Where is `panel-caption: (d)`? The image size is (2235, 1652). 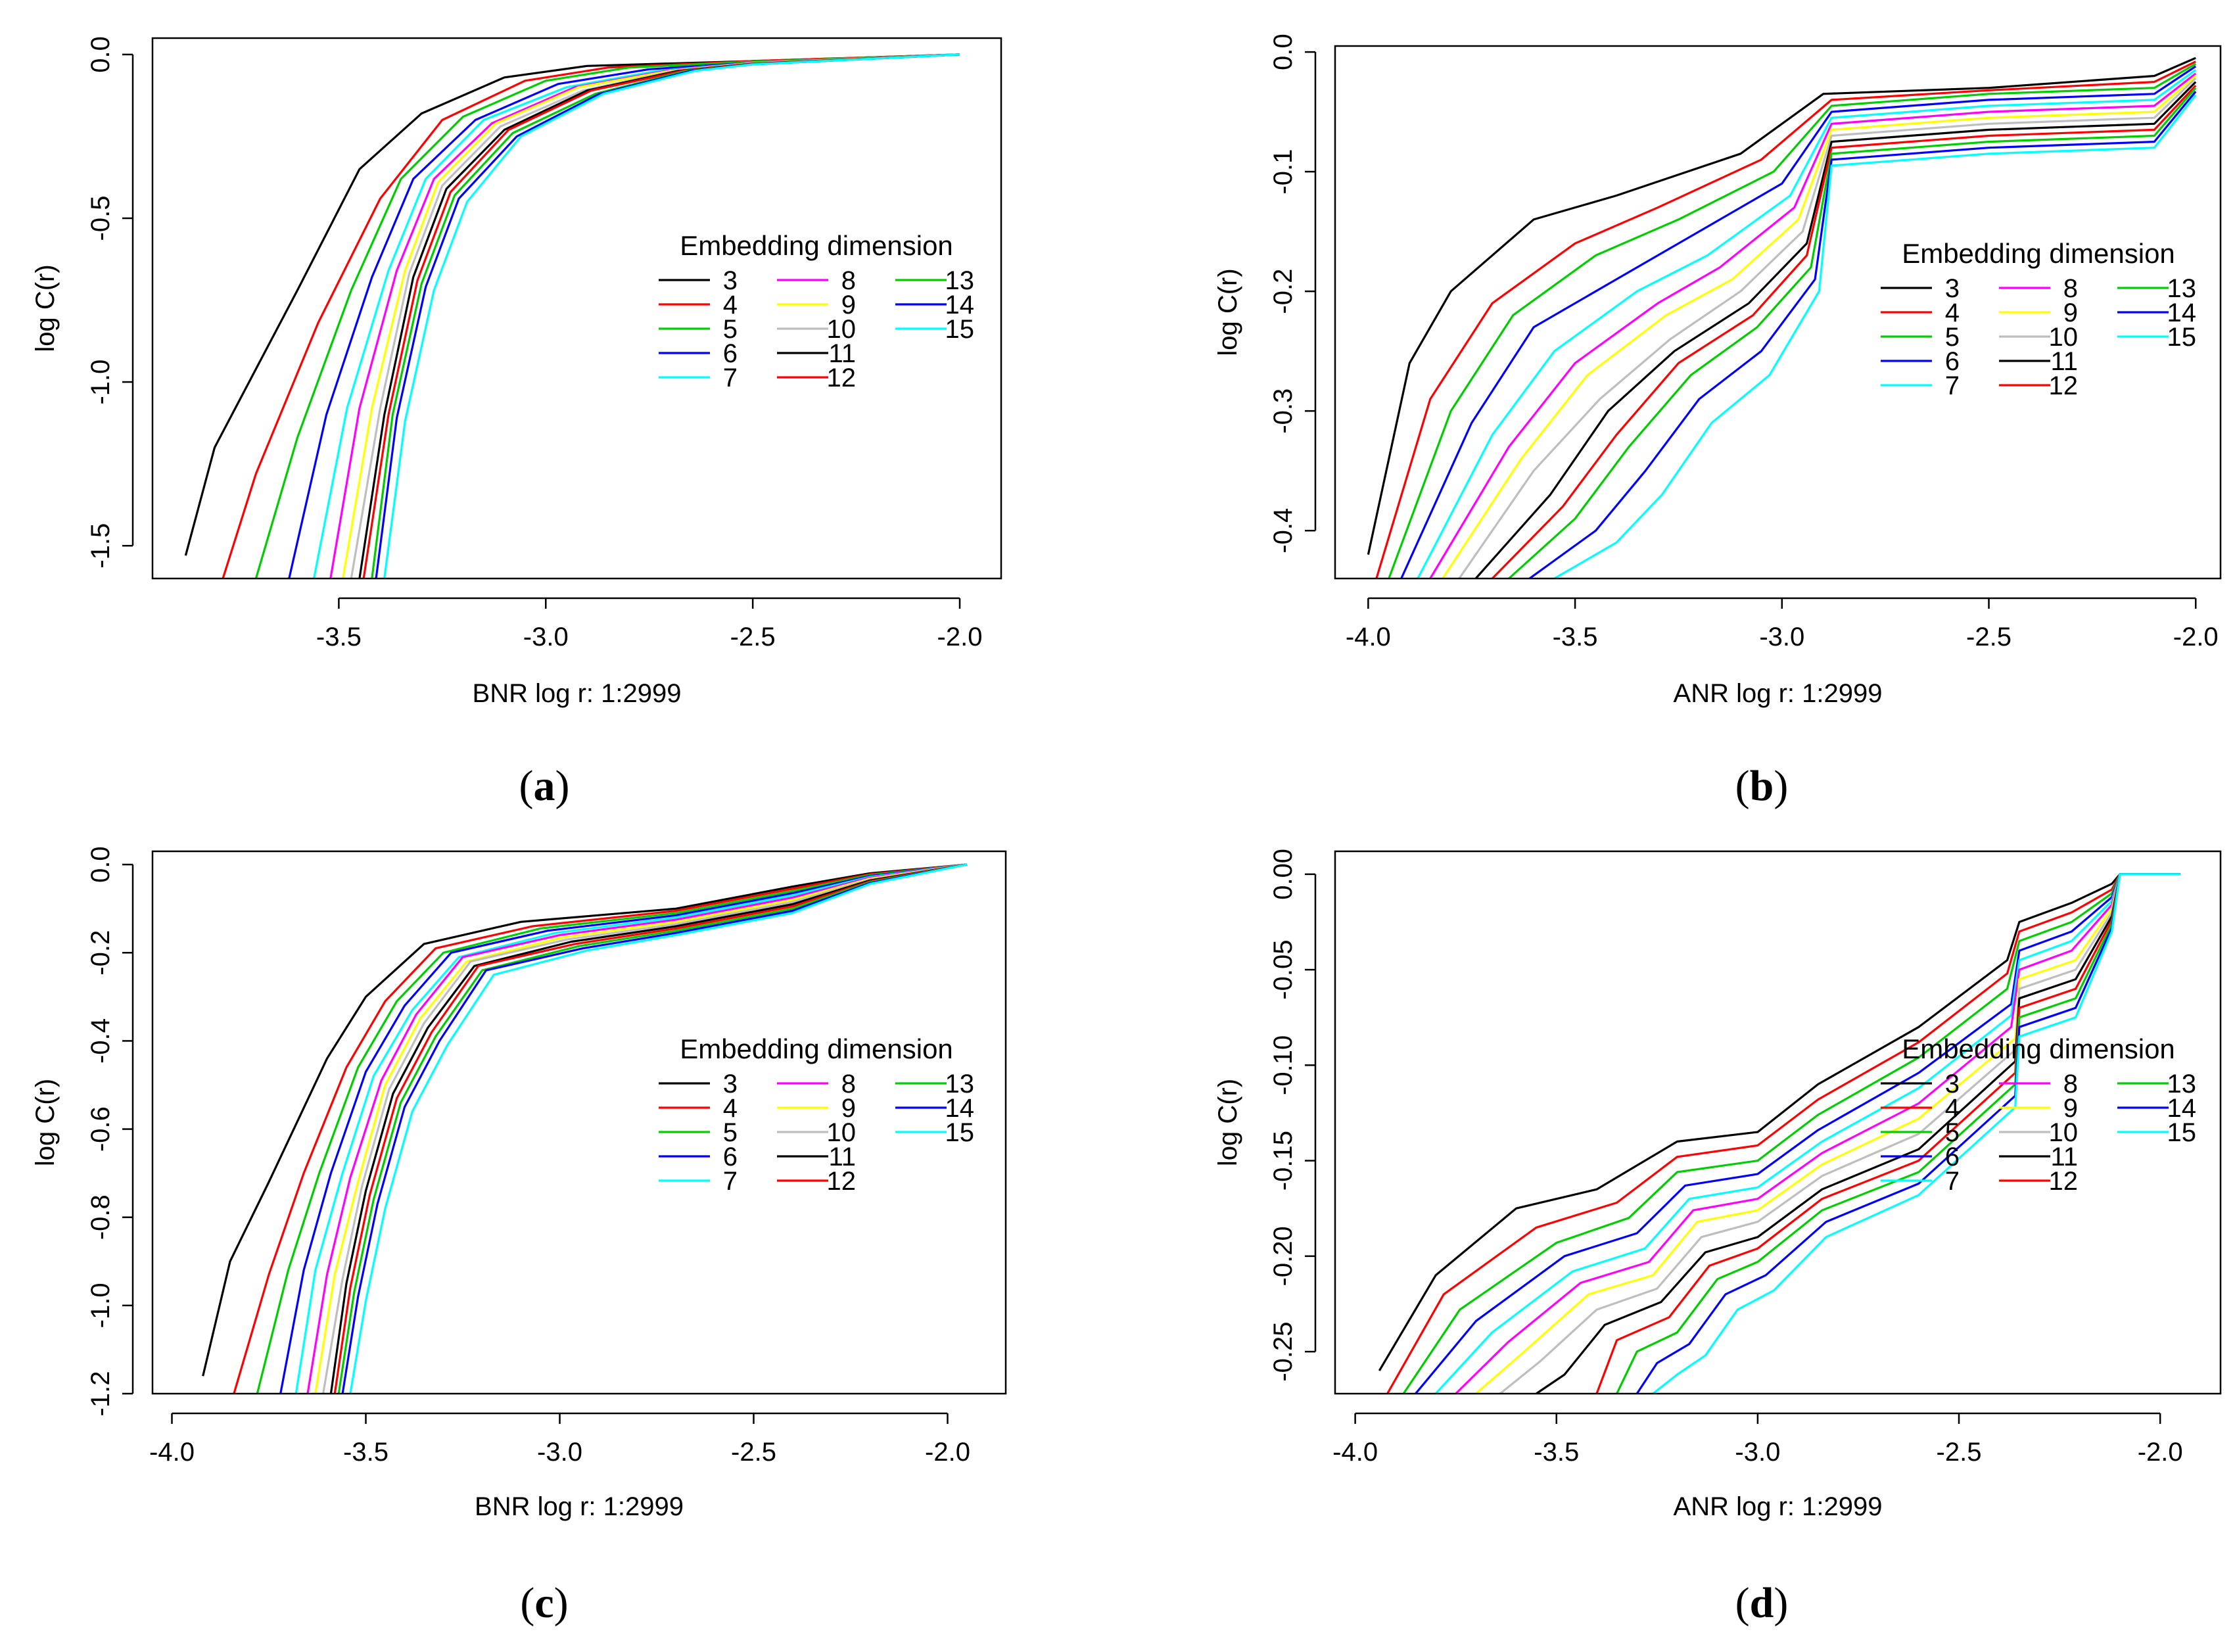 panel-caption: (d) is located at coordinates (1762, 1603).